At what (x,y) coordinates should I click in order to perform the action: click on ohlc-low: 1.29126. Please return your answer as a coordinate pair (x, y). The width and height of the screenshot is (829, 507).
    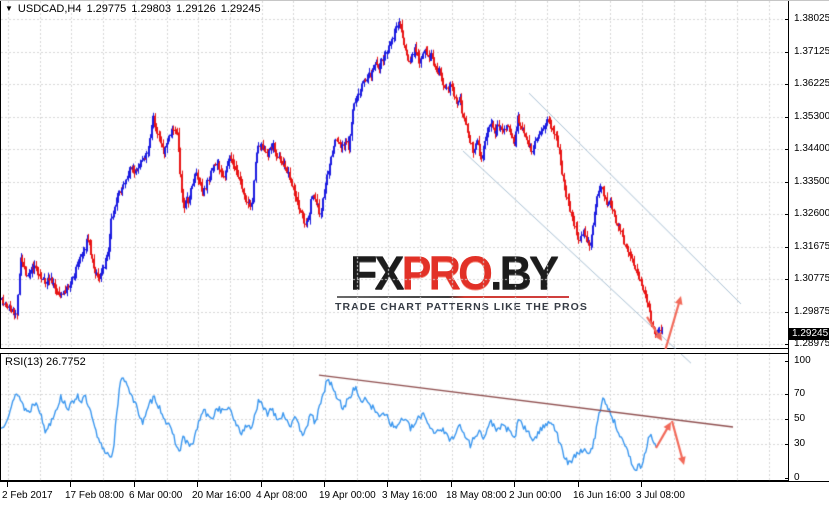
    Looking at the image, I should click on (196, 9).